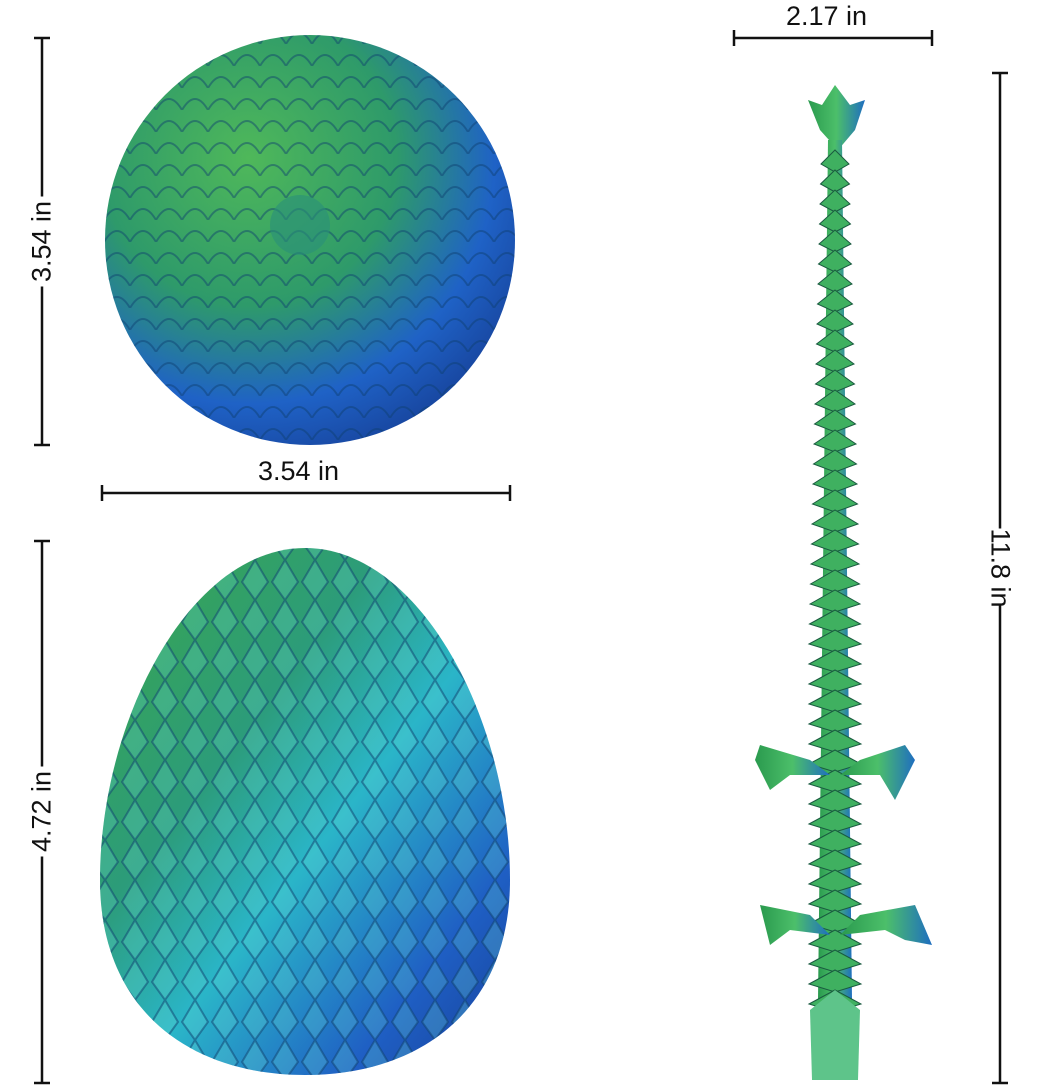  Describe the element at coordinates (1000, 568) in the screenshot. I see `dragon-length-label: 11.8 in` at that location.